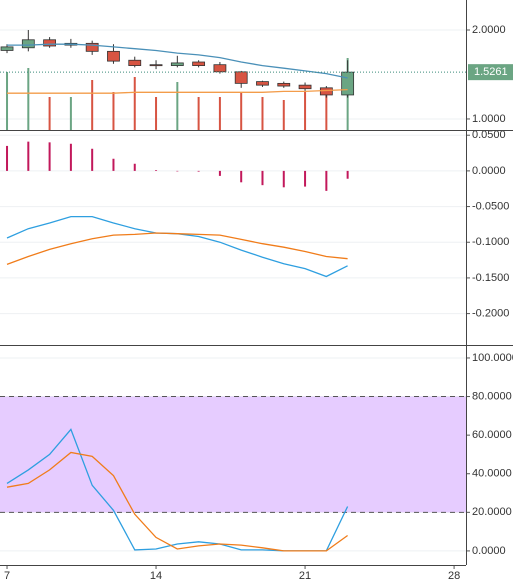  What do you see at coordinates (454, 576) in the screenshot?
I see `x-tick-label: 28` at bounding box center [454, 576].